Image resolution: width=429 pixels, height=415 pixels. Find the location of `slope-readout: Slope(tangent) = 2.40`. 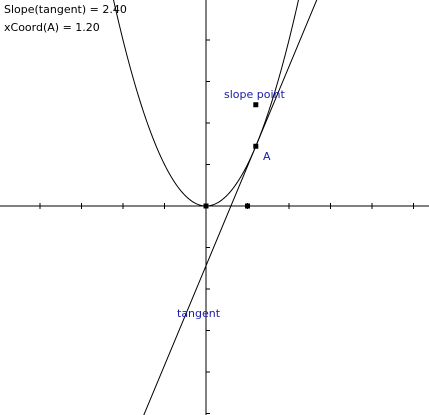

slope-readout: Slope(tangent) = 2.40 is located at coordinates (65, 9).